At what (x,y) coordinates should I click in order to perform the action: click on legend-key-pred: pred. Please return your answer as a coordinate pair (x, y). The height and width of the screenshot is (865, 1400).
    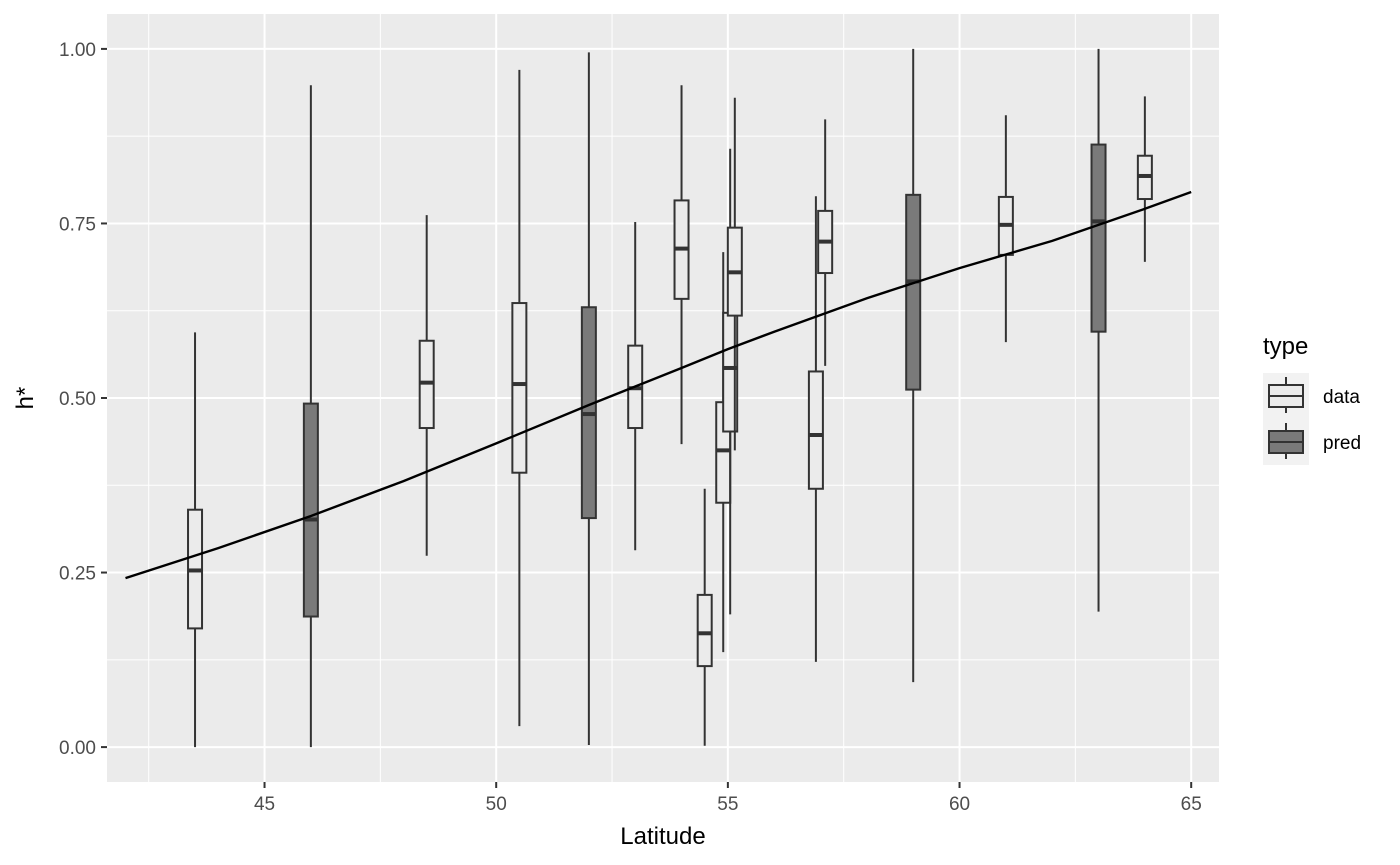
    Looking at the image, I should click on (1312, 442).